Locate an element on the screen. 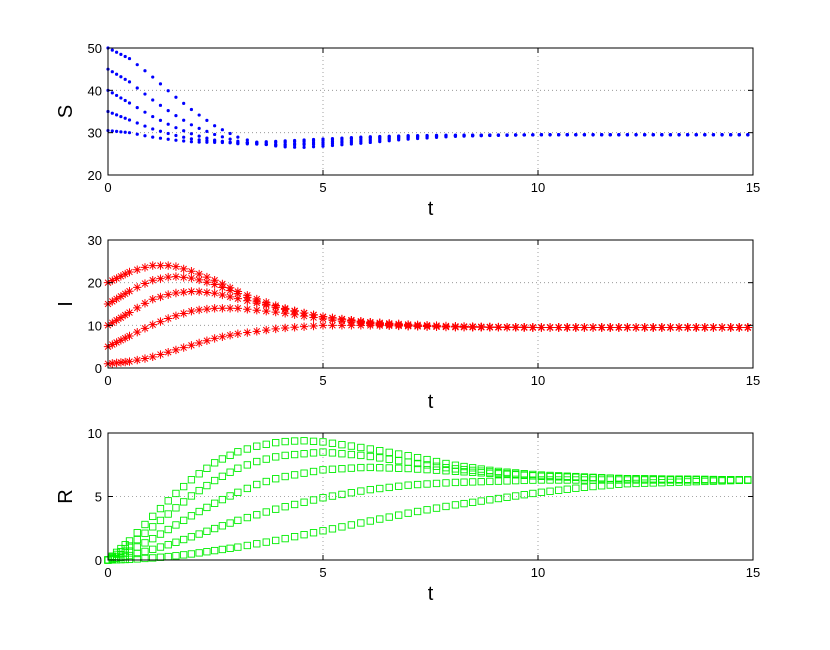  x-tick-label: 0 is located at coordinates (107, 187).